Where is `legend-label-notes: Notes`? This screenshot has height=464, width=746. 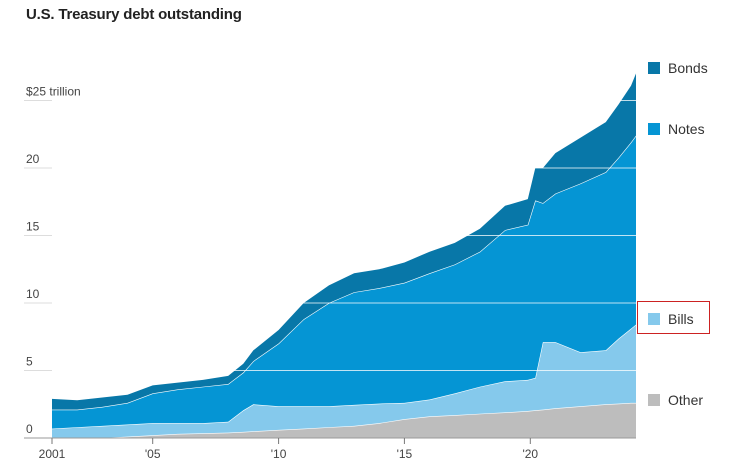
legend-label-notes: Notes is located at coordinates (686, 129).